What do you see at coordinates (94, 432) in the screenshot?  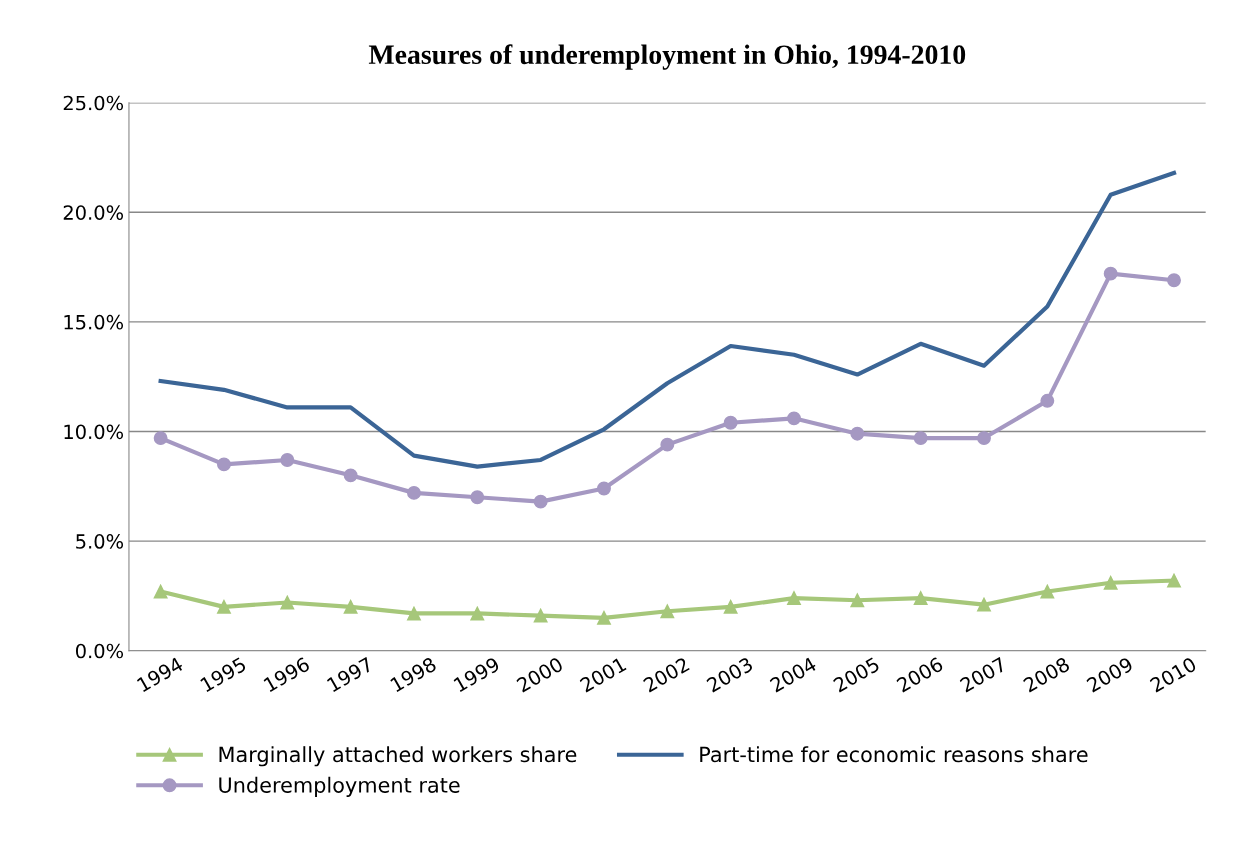 I see `y-tick-label: 10.0%` at bounding box center [94, 432].